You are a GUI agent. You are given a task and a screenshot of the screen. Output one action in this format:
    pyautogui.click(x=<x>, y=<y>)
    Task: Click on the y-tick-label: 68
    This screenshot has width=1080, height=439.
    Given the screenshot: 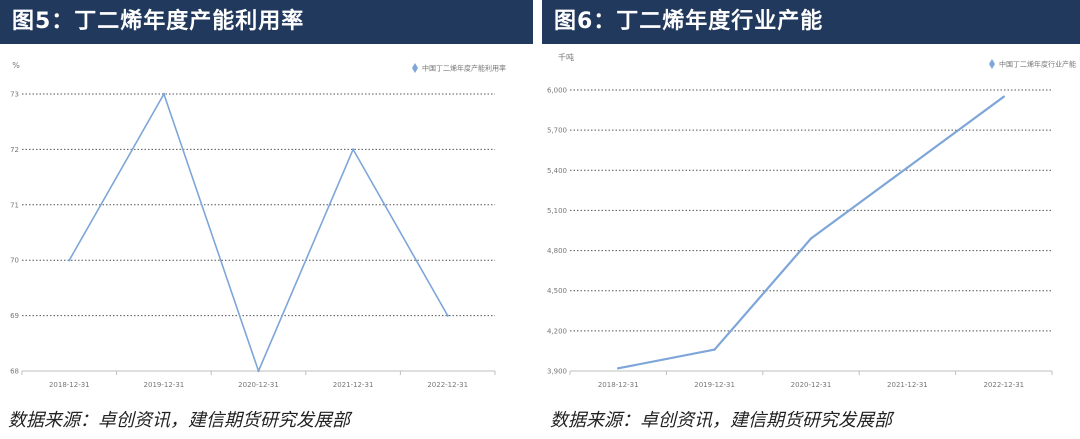 What is the action you would take?
    pyautogui.click(x=14, y=372)
    